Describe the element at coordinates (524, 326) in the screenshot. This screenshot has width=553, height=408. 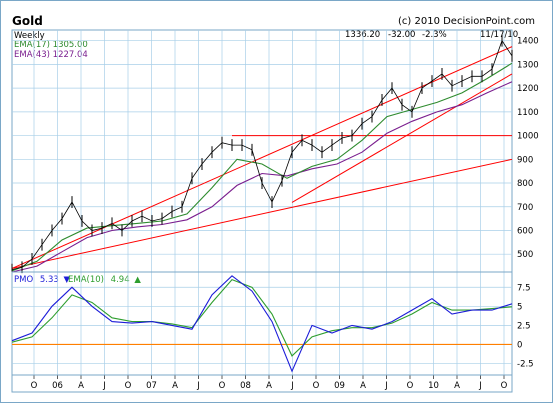
I see `pmo-y-tick-label: 2.5` at that location.